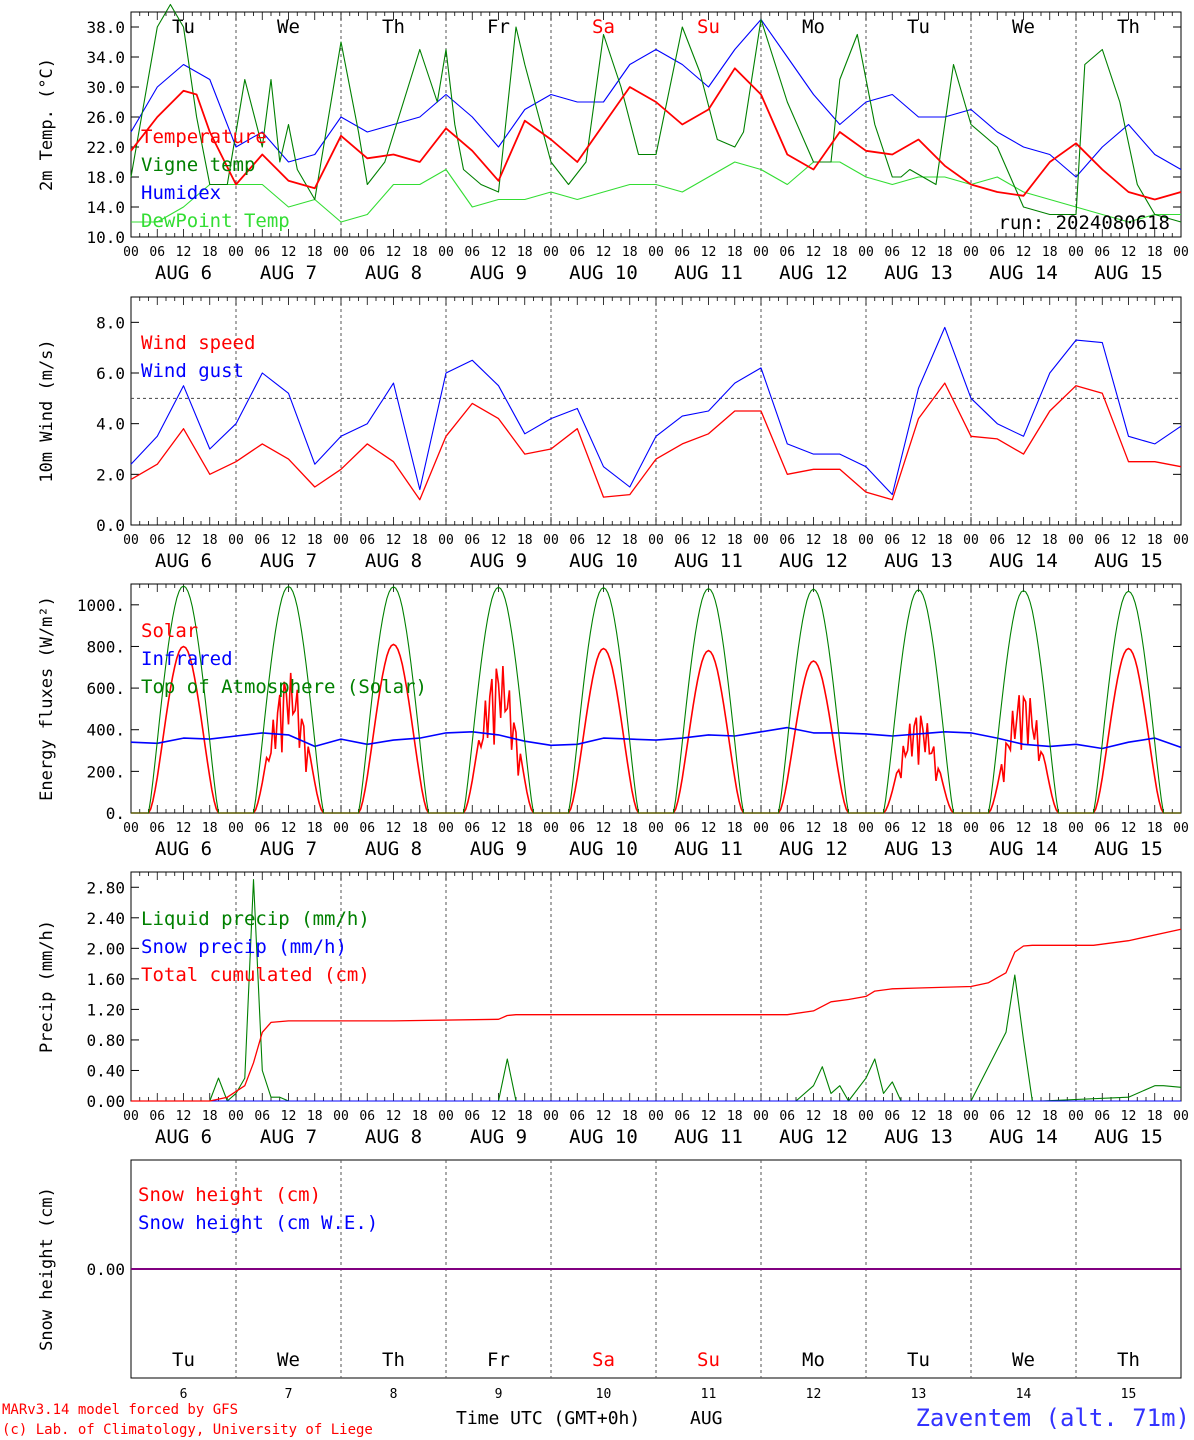 This screenshot has width=1194, height=1440. What do you see at coordinates (255, 919) in the screenshot?
I see `legend-entry: Liquid precip (mm/h)` at bounding box center [255, 919].